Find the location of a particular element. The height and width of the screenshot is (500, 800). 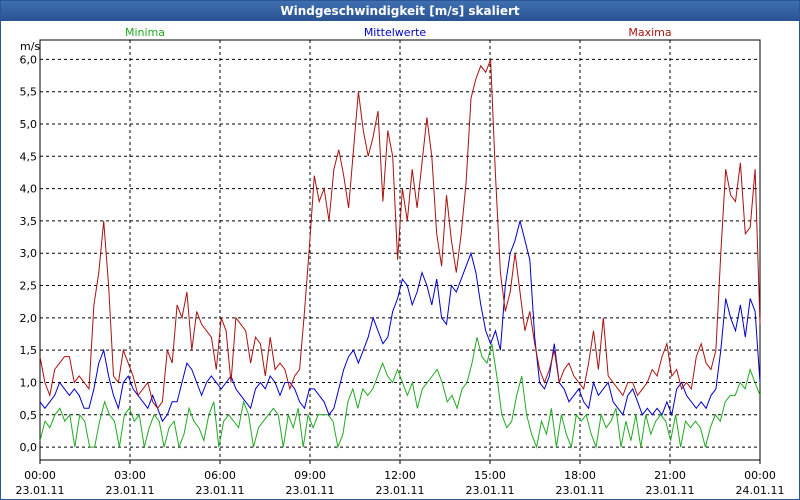

x-tick-time: 06:00 is located at coordinates (220, 475).